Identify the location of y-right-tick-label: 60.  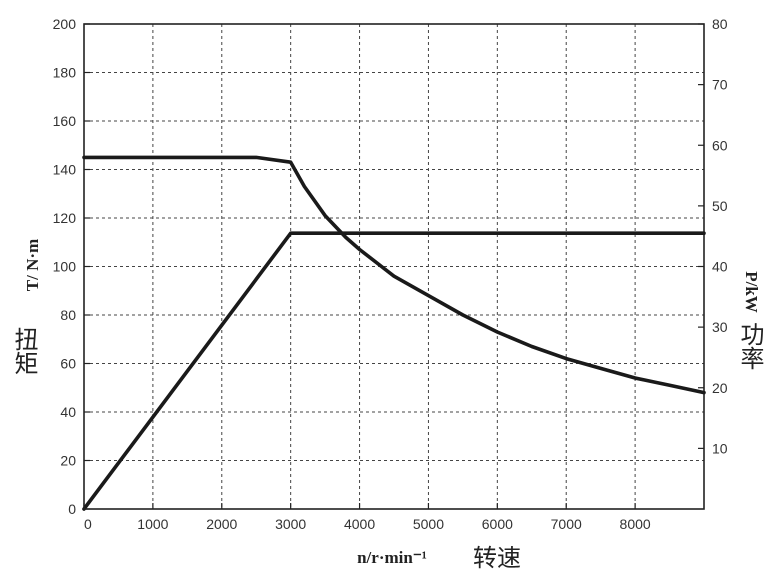
(720, 145).